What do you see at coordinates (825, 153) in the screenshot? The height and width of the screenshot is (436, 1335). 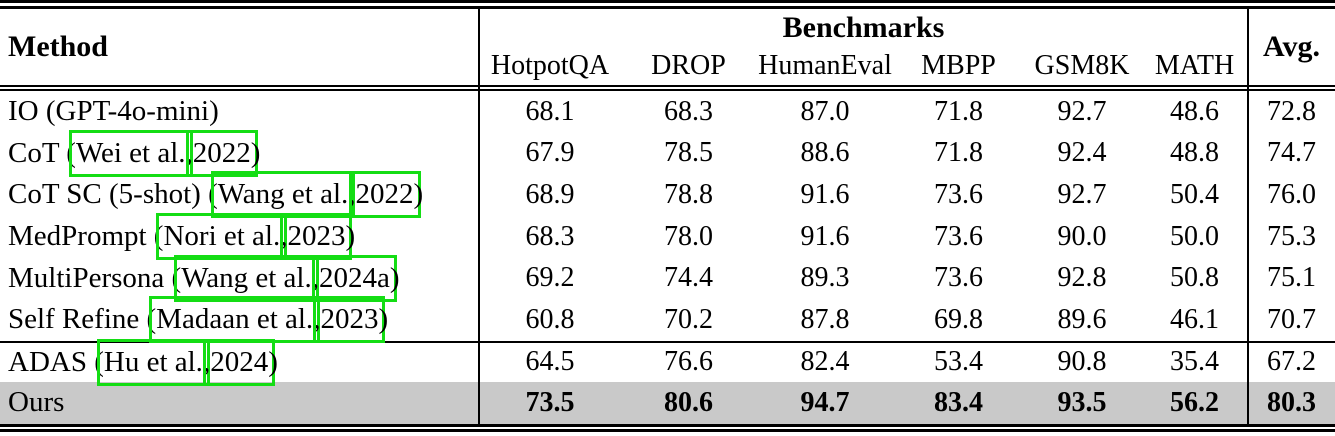 I see `value-cell: 88.6` at bounding box center [825, 153].